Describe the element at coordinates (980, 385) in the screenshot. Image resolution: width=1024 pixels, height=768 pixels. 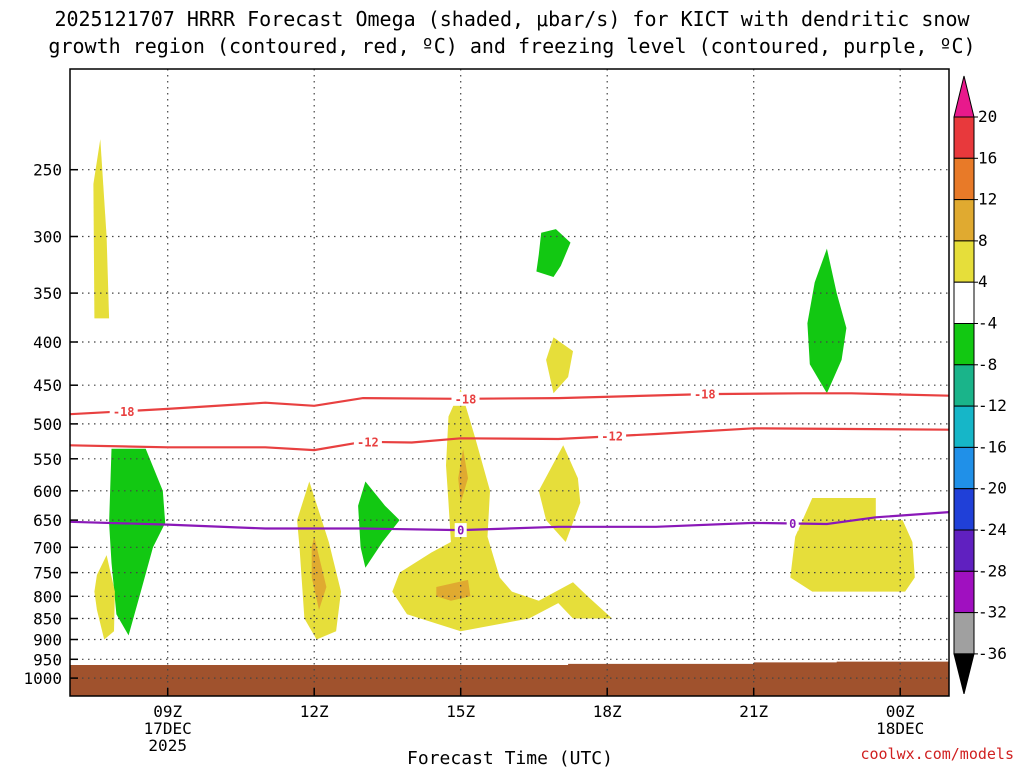
I see `colorbar: 20 16 12 8 4 -4 -8 -12 -16 -20 -24 -28 -32 -36` at that location.